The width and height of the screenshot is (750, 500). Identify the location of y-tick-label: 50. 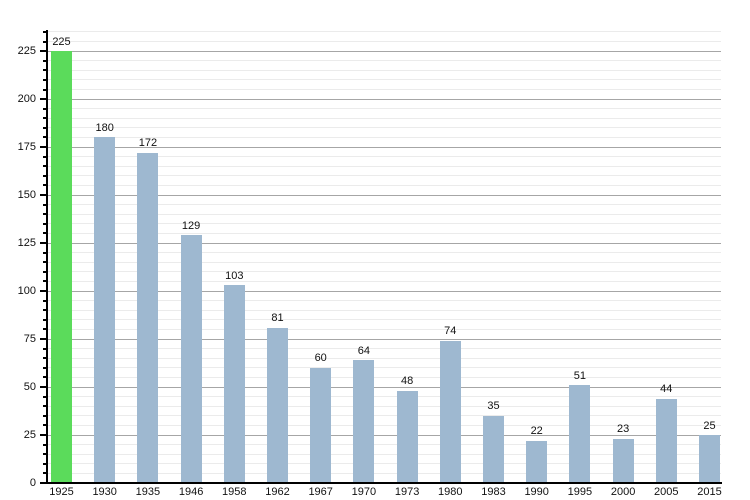
(29, 386).